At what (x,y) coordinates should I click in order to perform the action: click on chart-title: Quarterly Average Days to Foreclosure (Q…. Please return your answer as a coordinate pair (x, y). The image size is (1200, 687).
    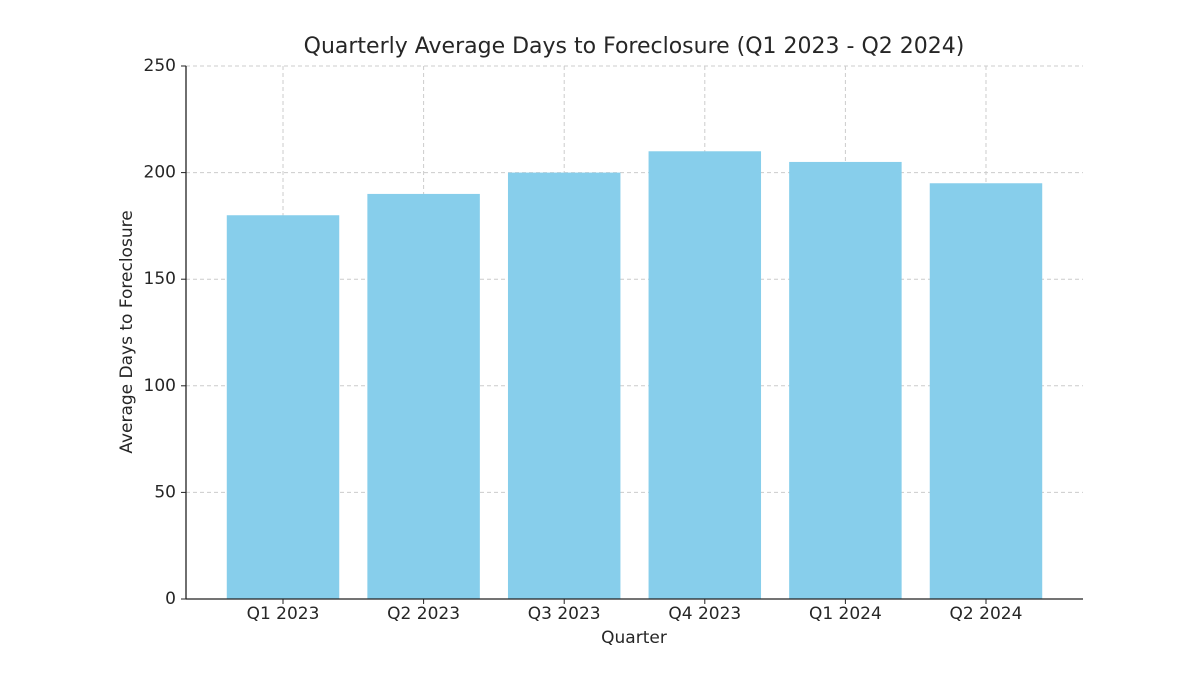
    Looking at the image, I should click on (634, 46).